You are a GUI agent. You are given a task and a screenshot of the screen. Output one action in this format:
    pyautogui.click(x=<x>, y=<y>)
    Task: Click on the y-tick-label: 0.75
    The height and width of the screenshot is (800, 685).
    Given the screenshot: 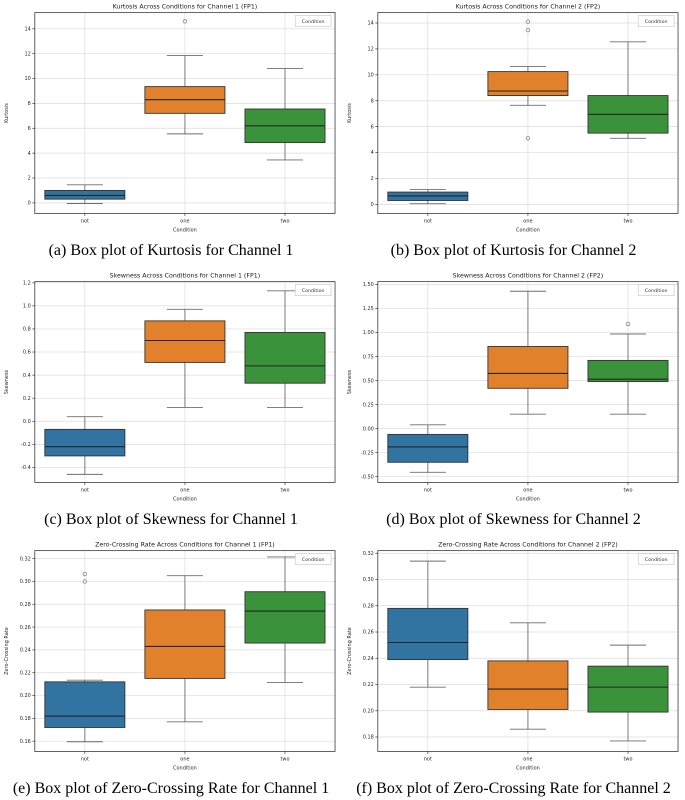 What is the action you would take?
    pyautogui.click(x=367, y=357)
    